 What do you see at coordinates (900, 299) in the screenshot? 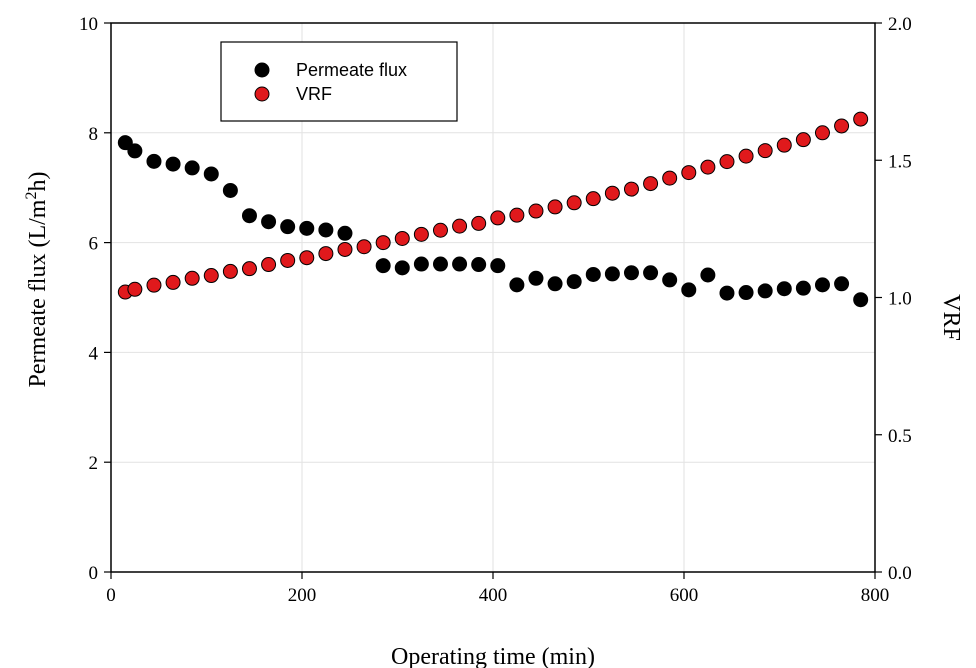
I see `y-right-tick-label: 1.0` at bounding box center [900, 299].